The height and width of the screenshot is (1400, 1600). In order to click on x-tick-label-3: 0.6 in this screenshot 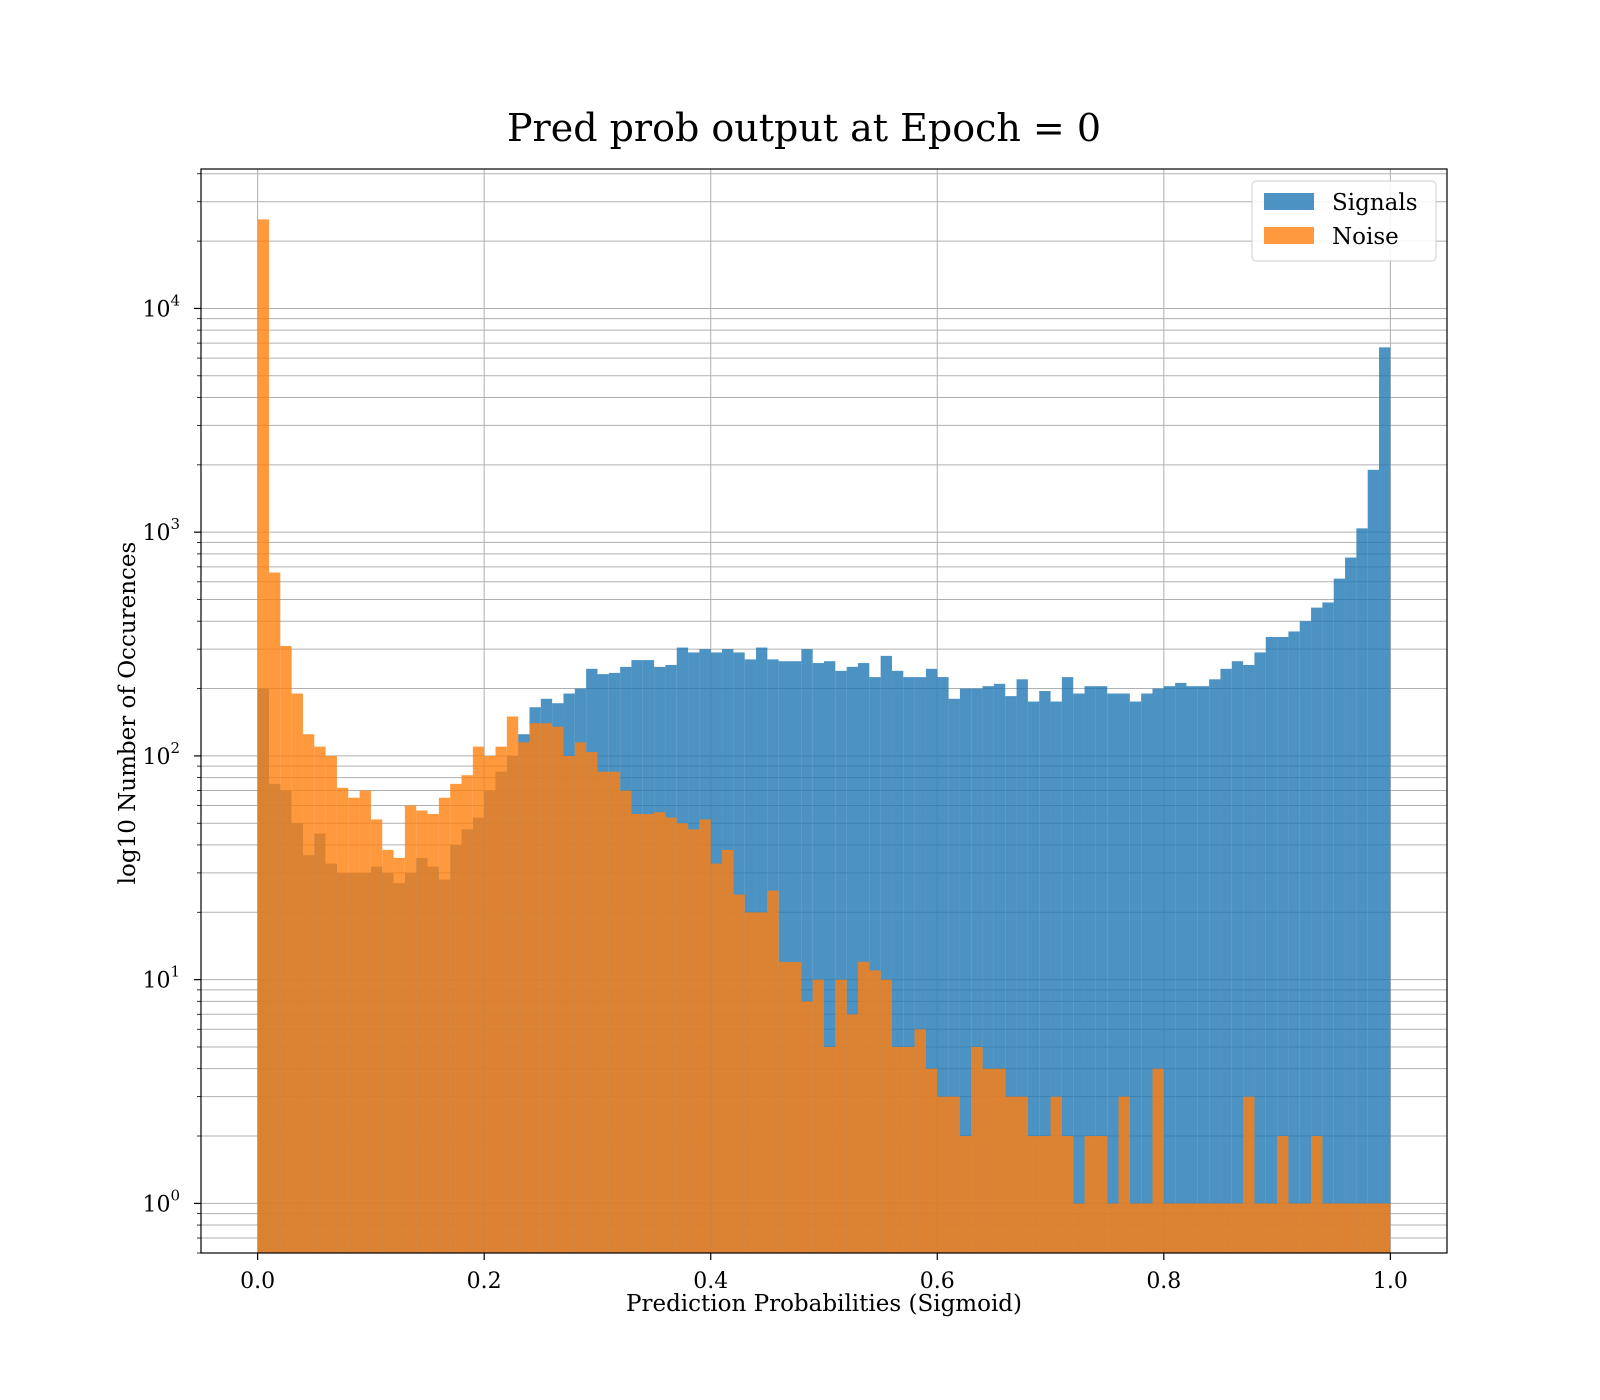, I will do `click(937, 1281)`.